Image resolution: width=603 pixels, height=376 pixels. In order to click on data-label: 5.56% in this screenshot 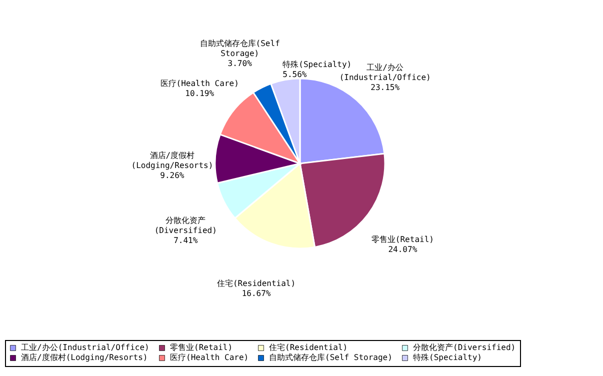, I will do `click(294, 75)`.